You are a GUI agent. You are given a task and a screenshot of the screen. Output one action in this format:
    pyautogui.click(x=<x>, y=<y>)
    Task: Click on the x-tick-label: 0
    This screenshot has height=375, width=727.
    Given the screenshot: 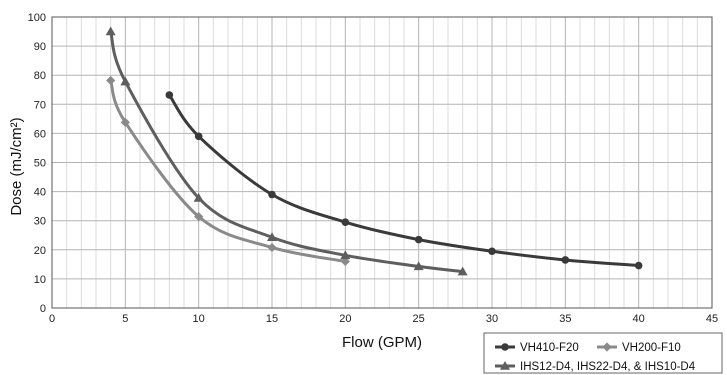 What is the action you would take?
    pyautogui.click(x=52, y=319)
    